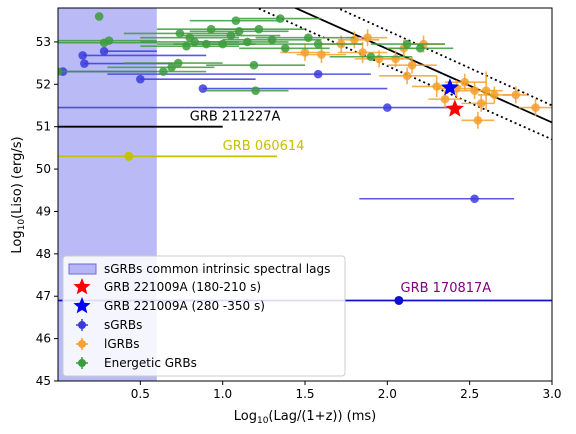 This screenshot has width=576, height=434. I want to click on legend-shade-swatch, so click(82, 269).